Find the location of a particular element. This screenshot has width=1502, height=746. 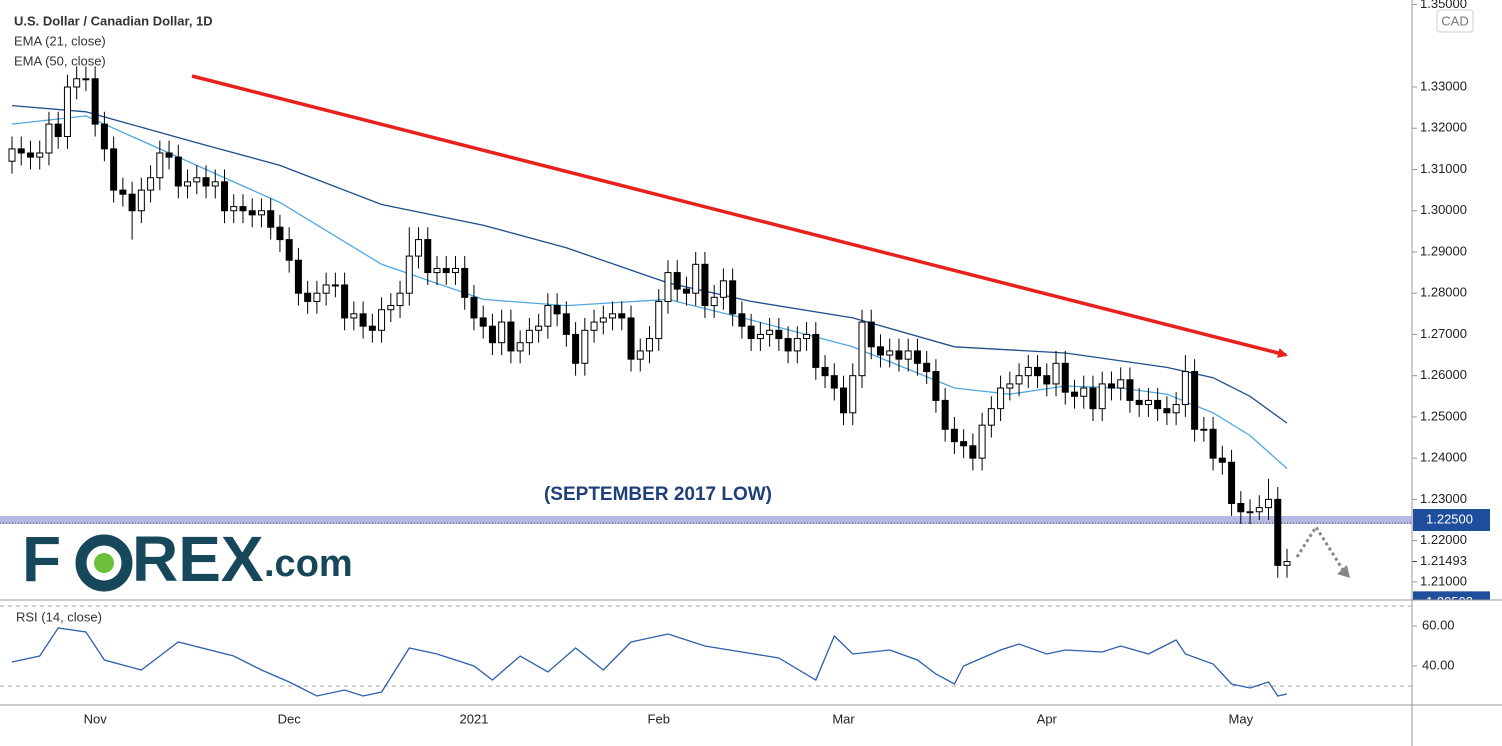

y-tick-label: 1.29000 is located at coordinates (1443, 250).